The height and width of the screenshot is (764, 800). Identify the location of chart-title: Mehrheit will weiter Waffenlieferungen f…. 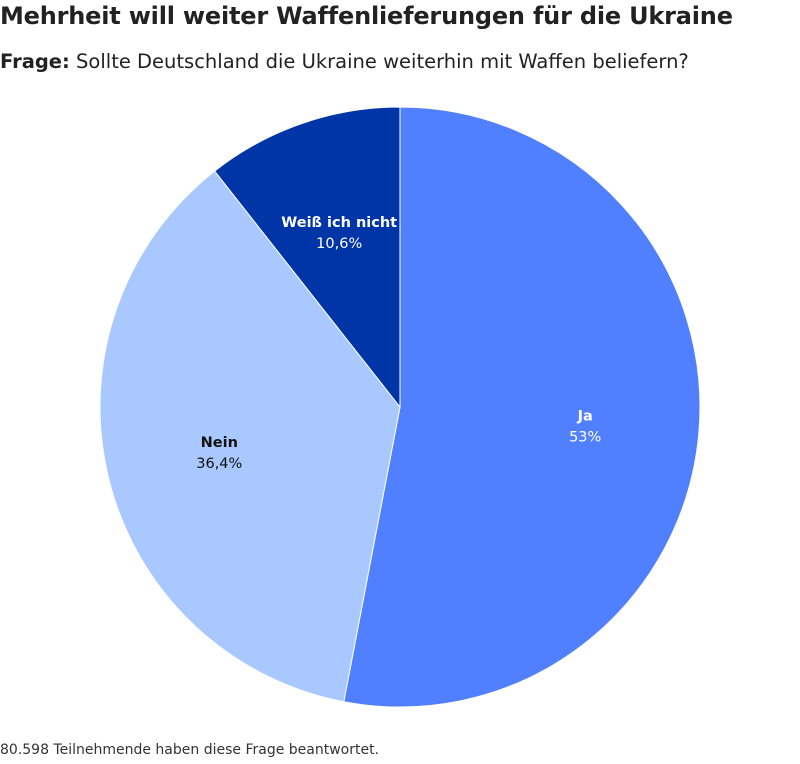
(366, 16).